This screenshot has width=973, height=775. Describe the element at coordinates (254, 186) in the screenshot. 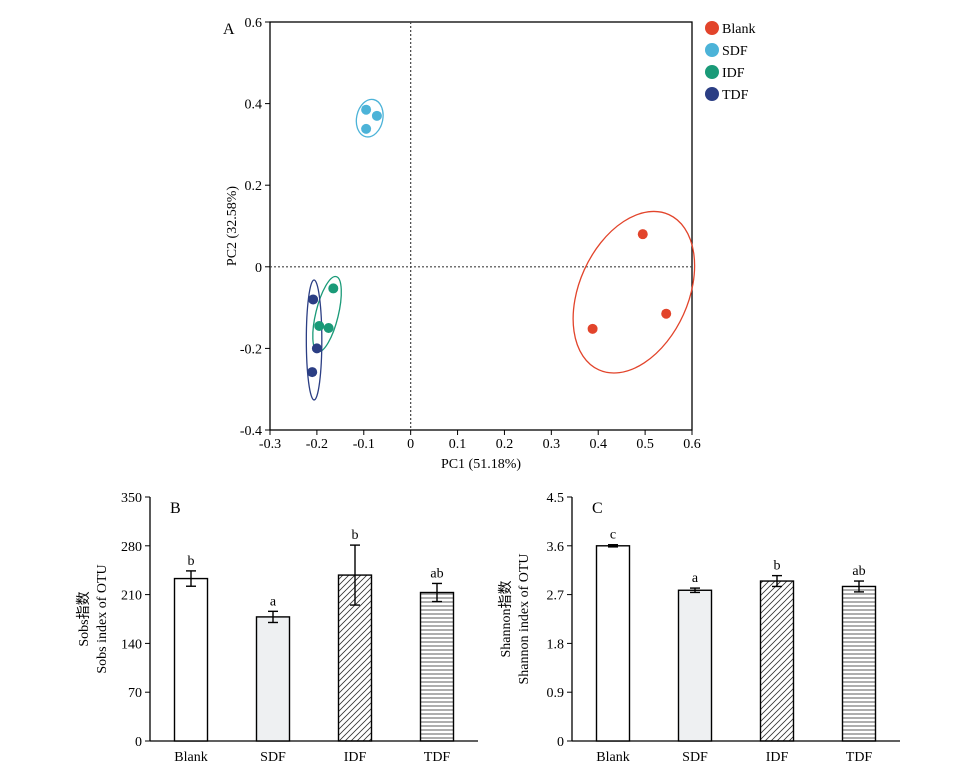

I see `y-tick-label: 0.2` at that location.